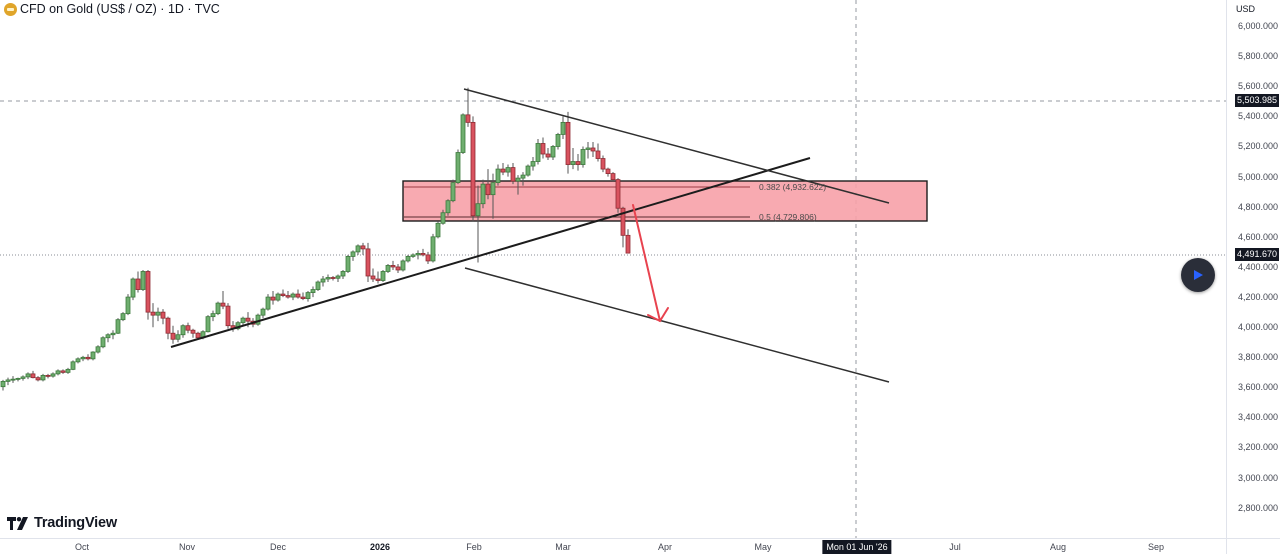 Image resolution: width=1280 pixels, height=554 pixels. Describe the element at coordinates (1258, 266) in the screenshot. I see `price-tick-label: 4,400.000` at that location.